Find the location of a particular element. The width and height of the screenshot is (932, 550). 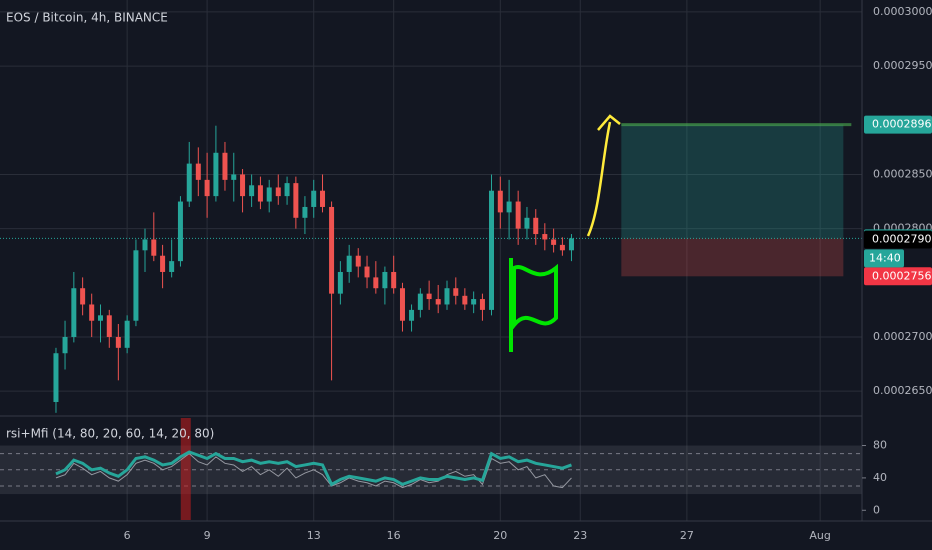

drawn-flag is located at coordinates (535, 297).